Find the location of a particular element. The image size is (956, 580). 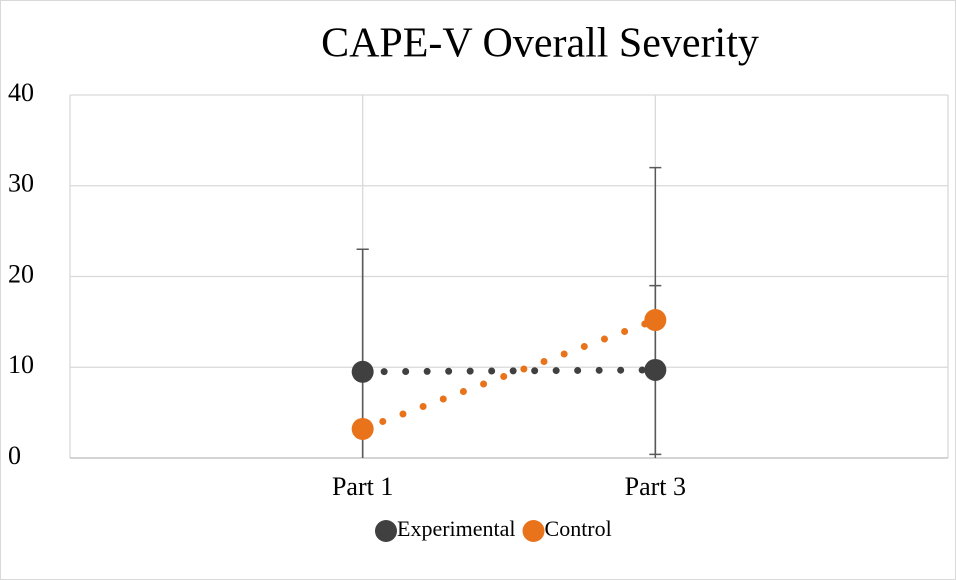

x-tick-label: Part 3 is located at coordinates (655, 486).